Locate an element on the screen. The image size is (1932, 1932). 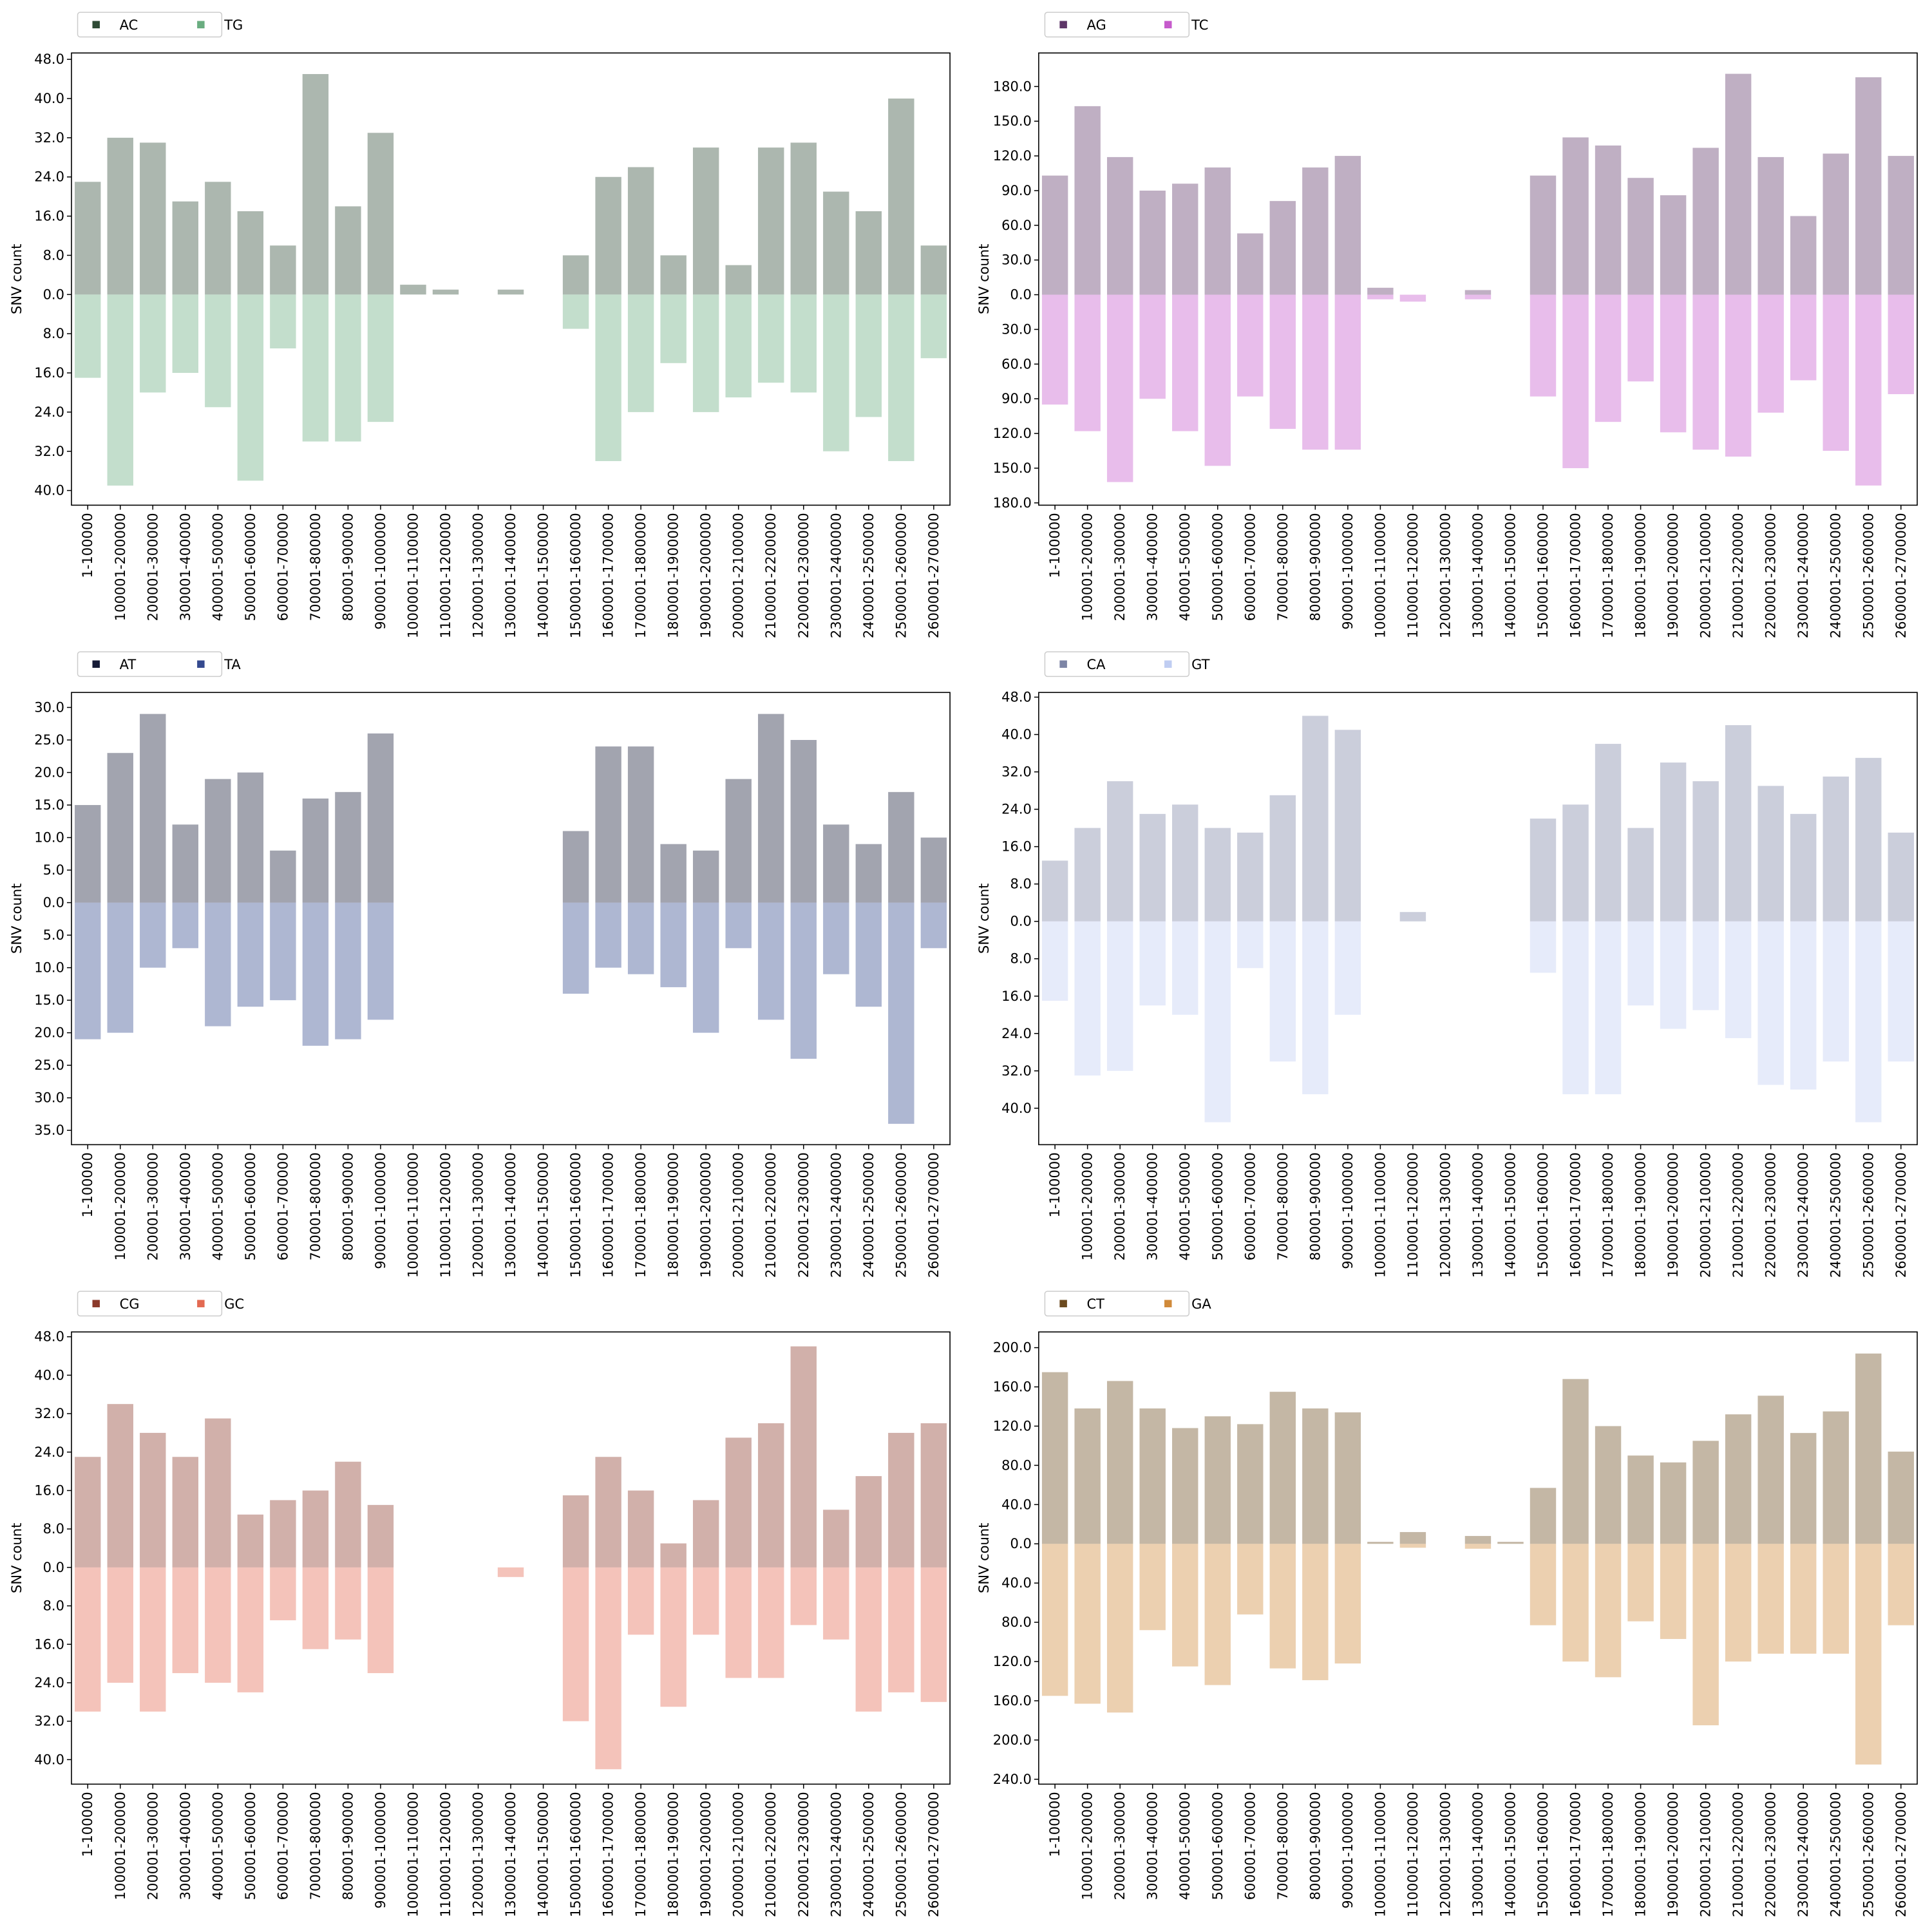
y-tick-label: 24.0 is located at coordinates (49, 177).